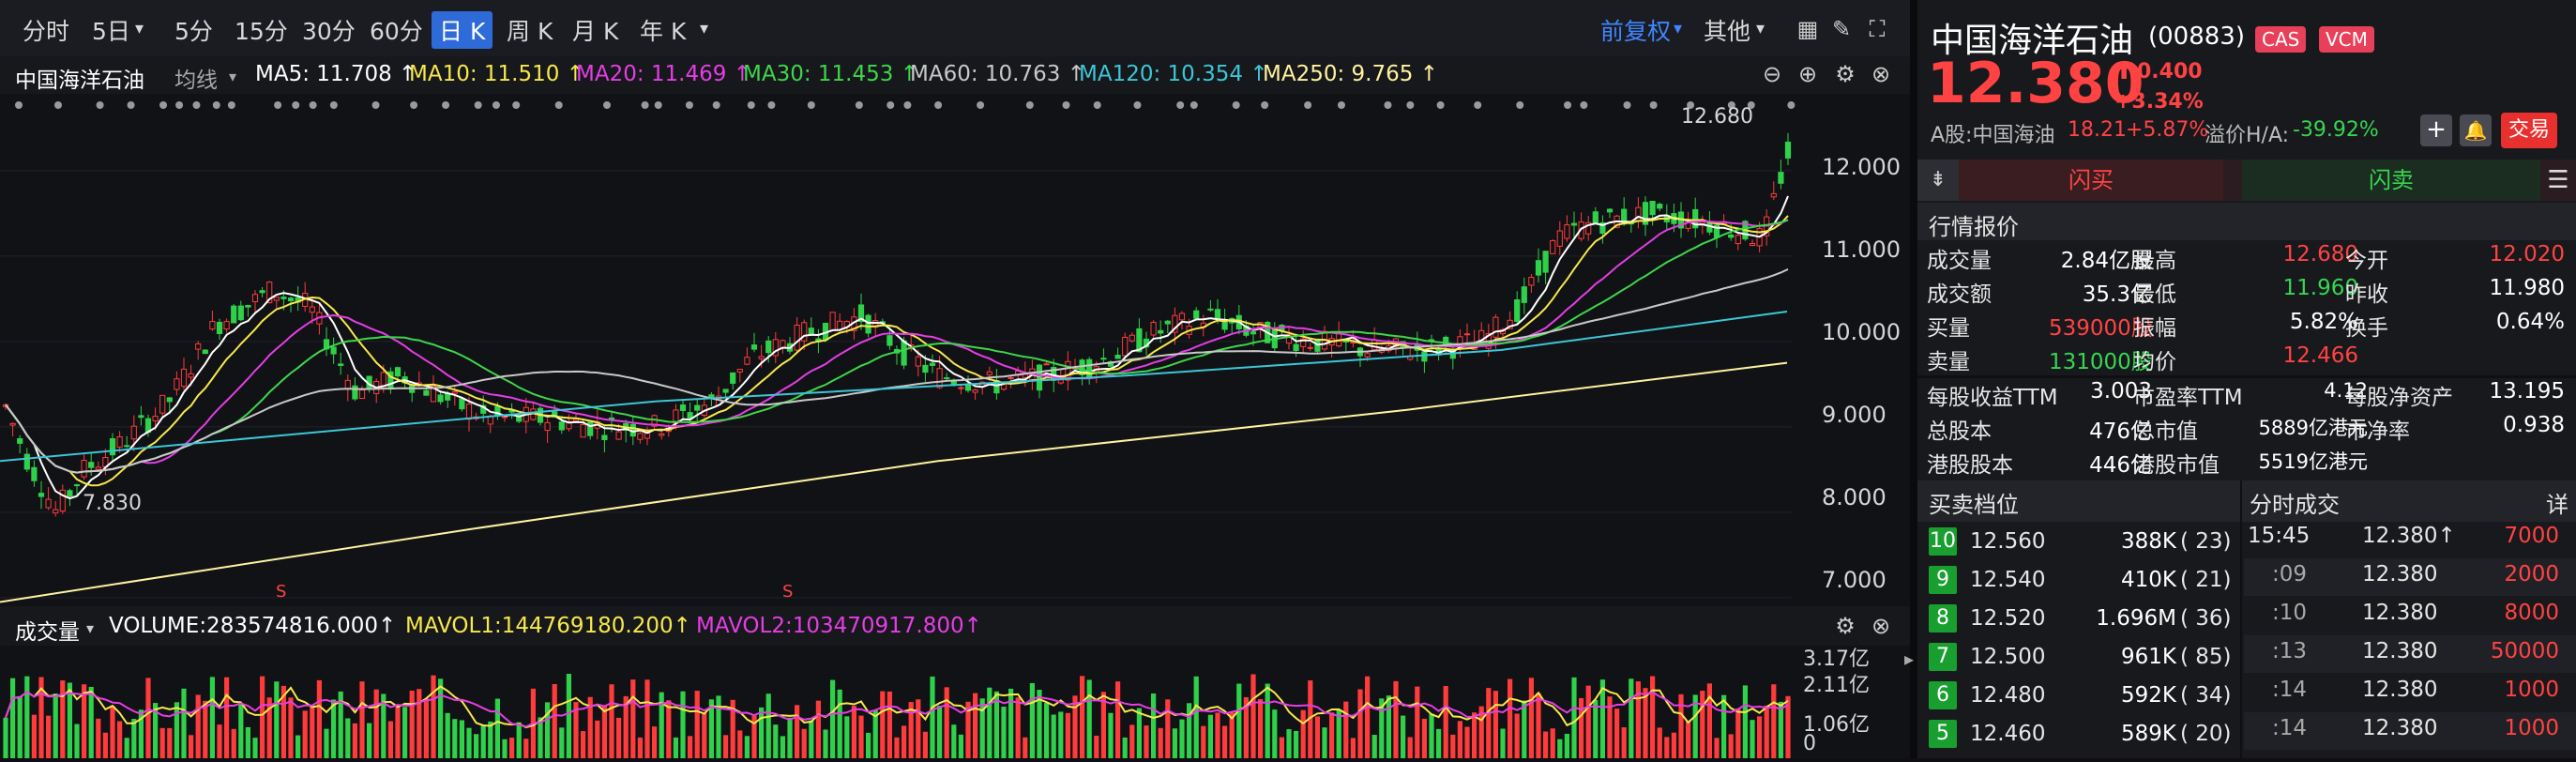  What do you see at coordinates (2008, 618) in the screenshot?
I see `level-price: 12.520` at bounding box center [2008, 618].